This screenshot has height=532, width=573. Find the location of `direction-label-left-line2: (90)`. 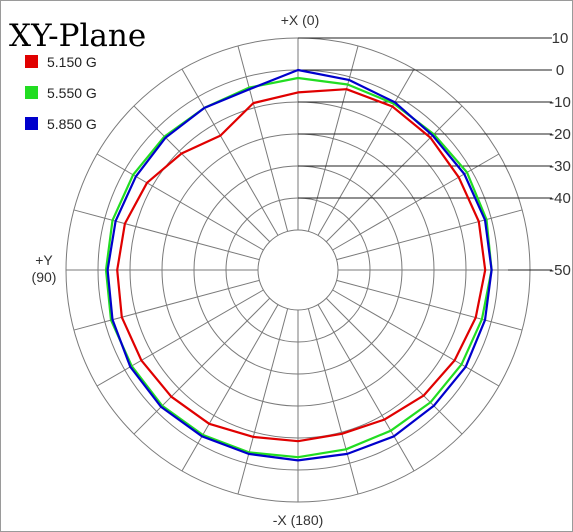

direction-label-left-line2: (90) is located at coordinates (44, 277).